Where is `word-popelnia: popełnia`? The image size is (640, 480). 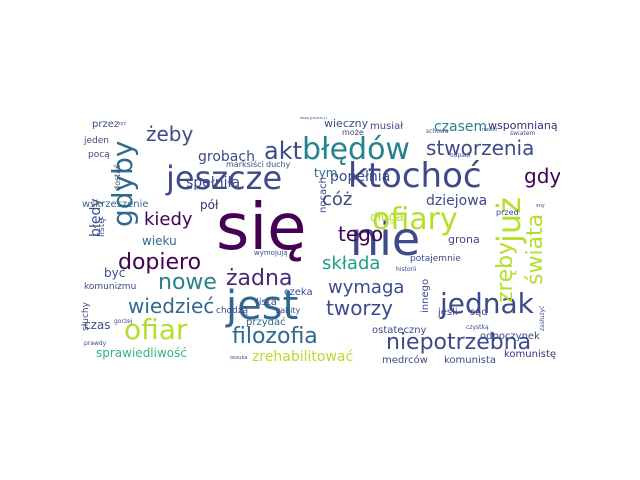
word-popelnia: popełnia is located at coordinates (360, 177).